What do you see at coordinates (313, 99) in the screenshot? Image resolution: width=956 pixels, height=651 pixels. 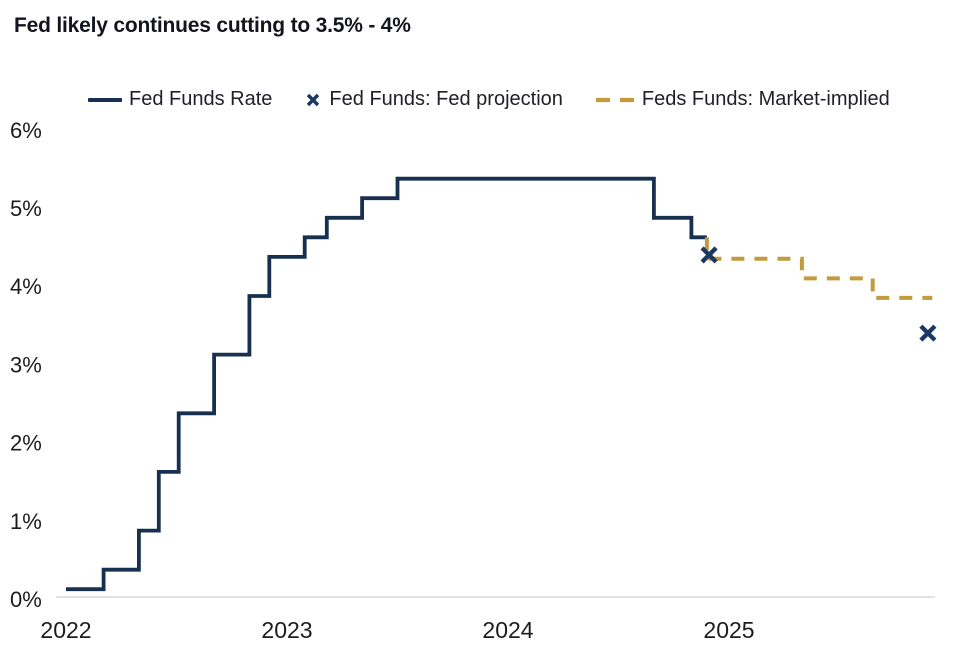 I see `x-marker-swatch-icon` at bounding box center [313, 99].